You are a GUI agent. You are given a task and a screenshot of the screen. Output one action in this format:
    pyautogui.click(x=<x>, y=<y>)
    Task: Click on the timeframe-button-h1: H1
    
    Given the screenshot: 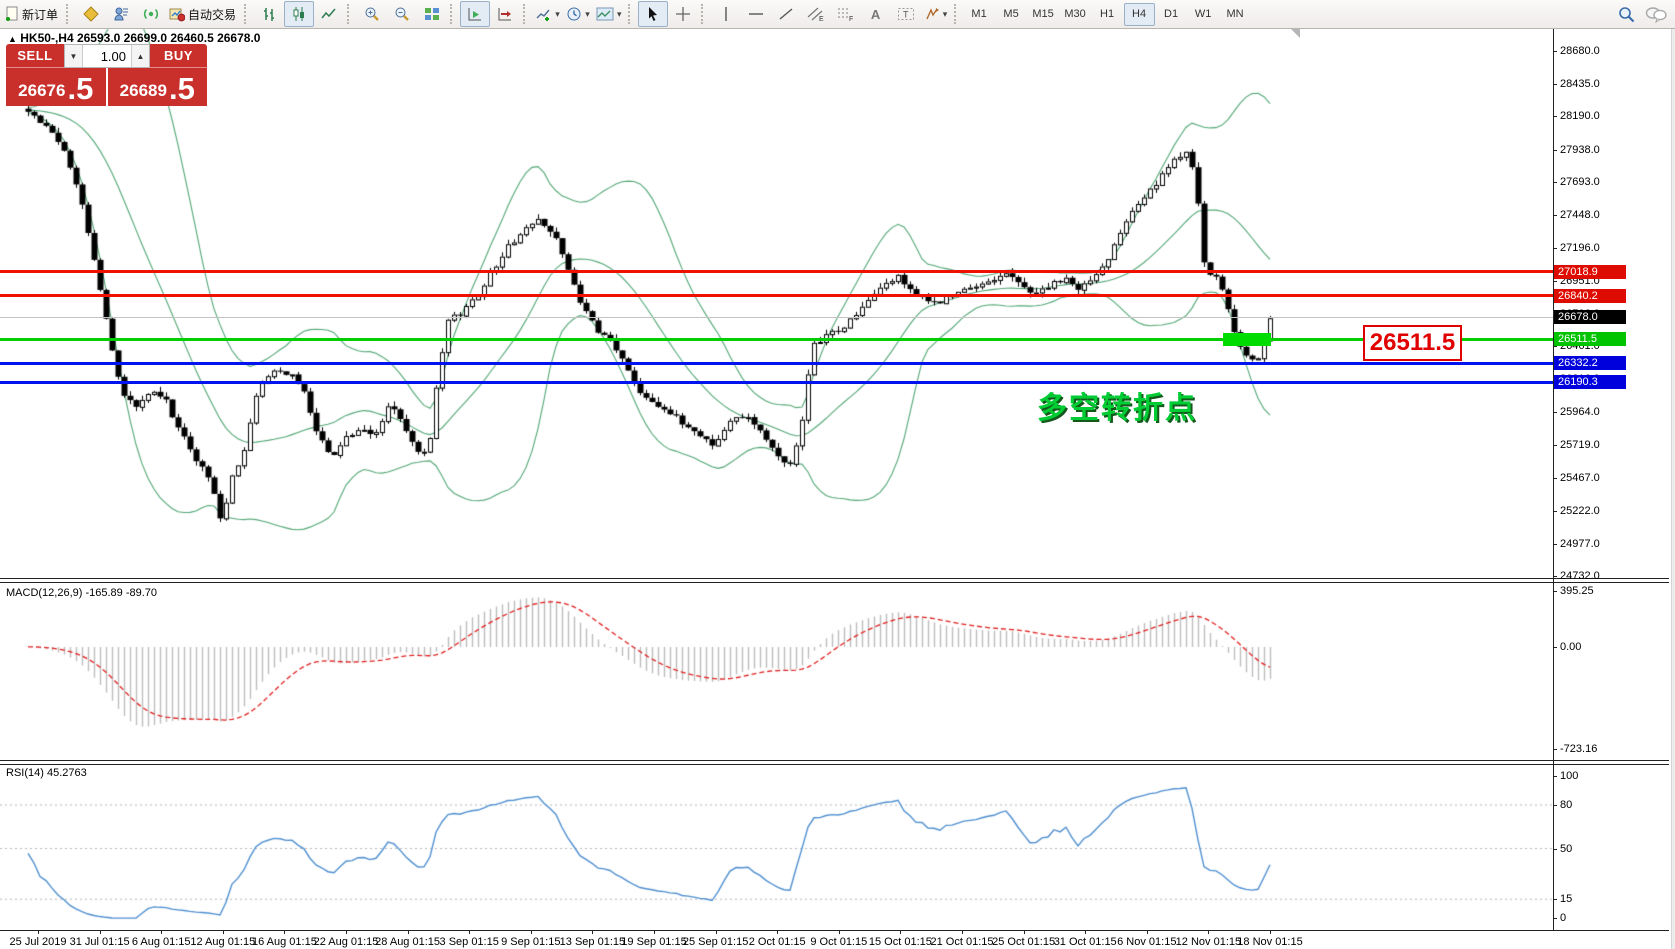 What is the action you would take?
    pyautogui.click(x=1107, y=14)
    